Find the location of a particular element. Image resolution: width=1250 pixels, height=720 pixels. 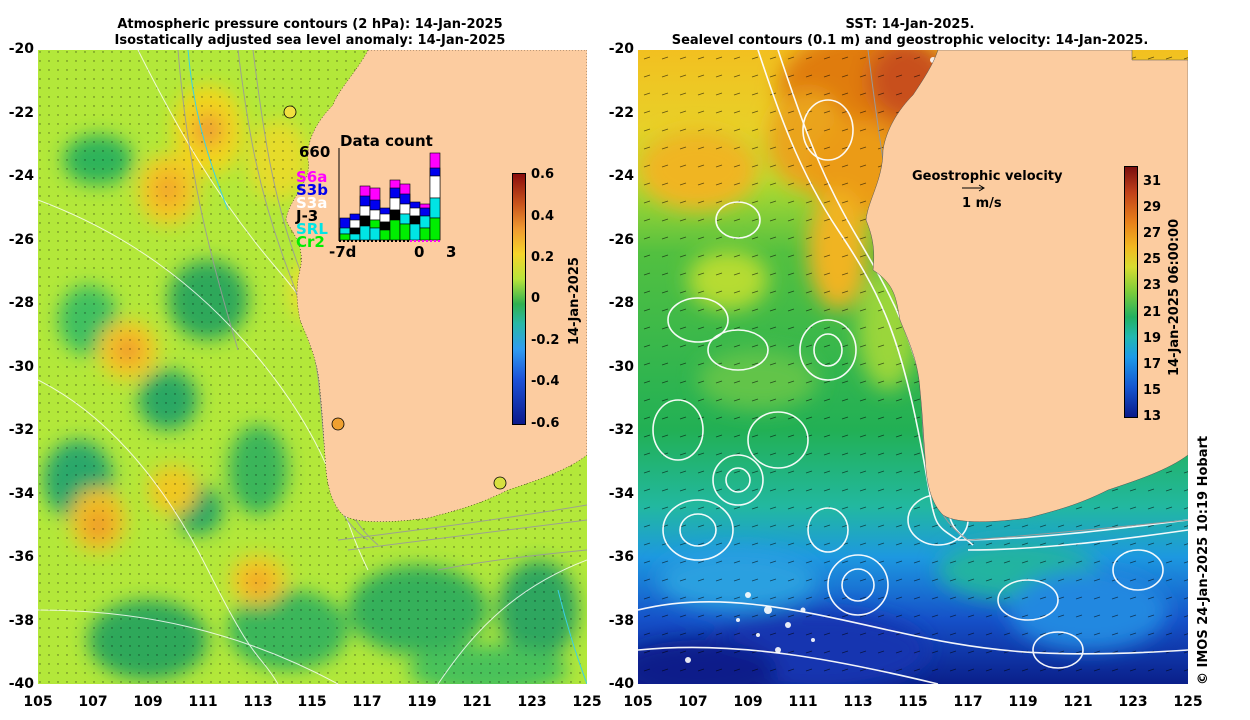

sst-tick-4: 23 is located at coordinates (1152, 285).